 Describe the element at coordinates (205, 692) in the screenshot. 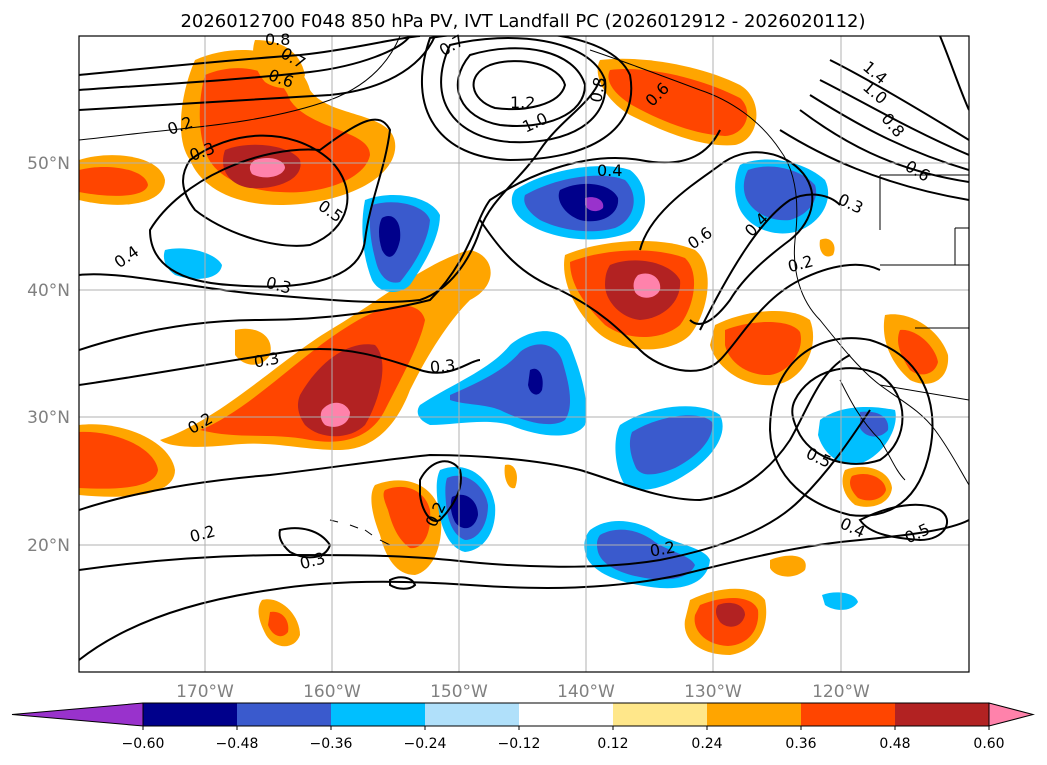

I see `lon-tick-label: 170°W` at that location.